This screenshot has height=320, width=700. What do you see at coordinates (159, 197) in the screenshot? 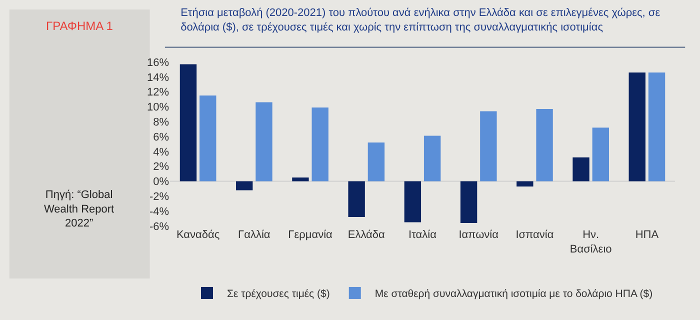
I see `y-tick-label: -2%` at bounding box center [159, 197].